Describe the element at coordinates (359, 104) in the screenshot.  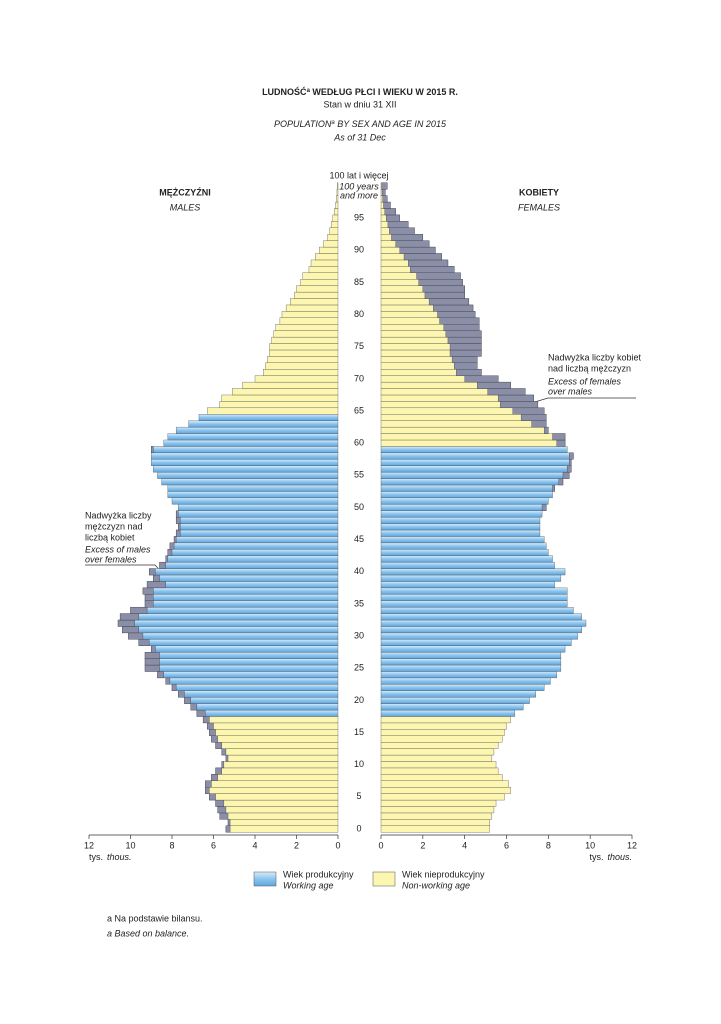
I see `subtitle-pl: Stan w dniu 31 XII` at that location.